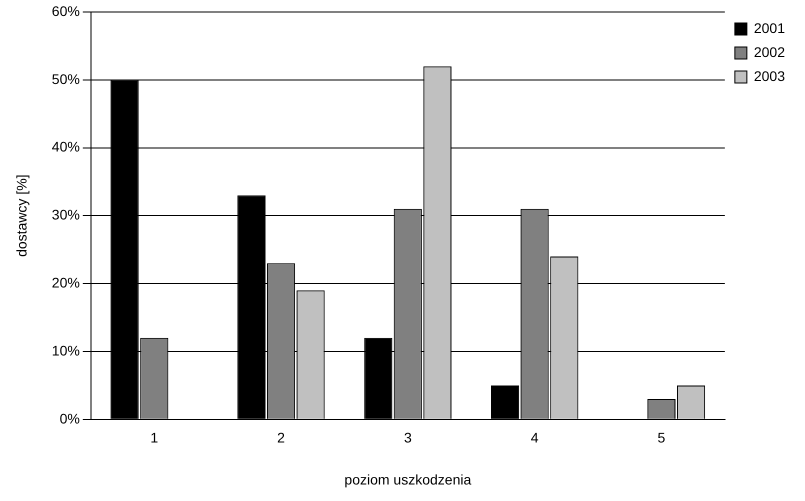  What do you see at coordinates (66, 146) in the screenshot?
I see `y-tick-label: 40%` at bounding box center [66, 146].